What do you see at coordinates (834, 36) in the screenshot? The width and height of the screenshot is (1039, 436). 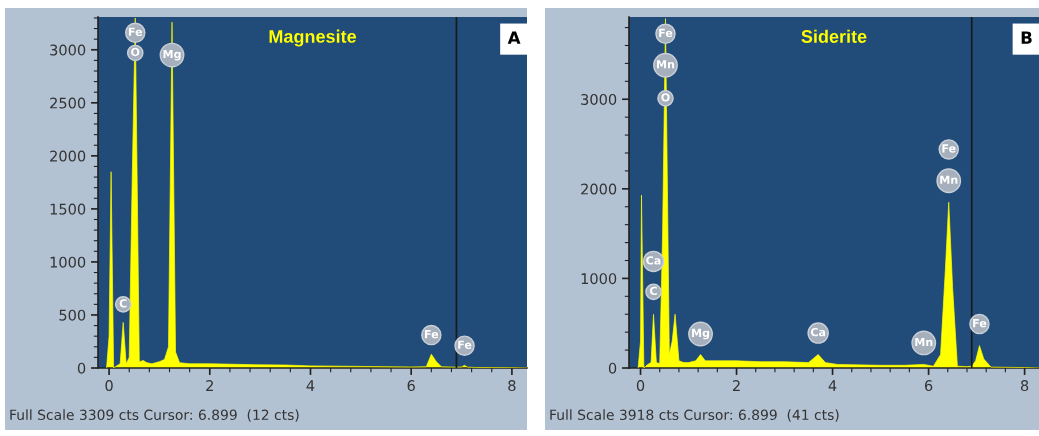 I see `text: Siderite` at bounding box center [834, 36].